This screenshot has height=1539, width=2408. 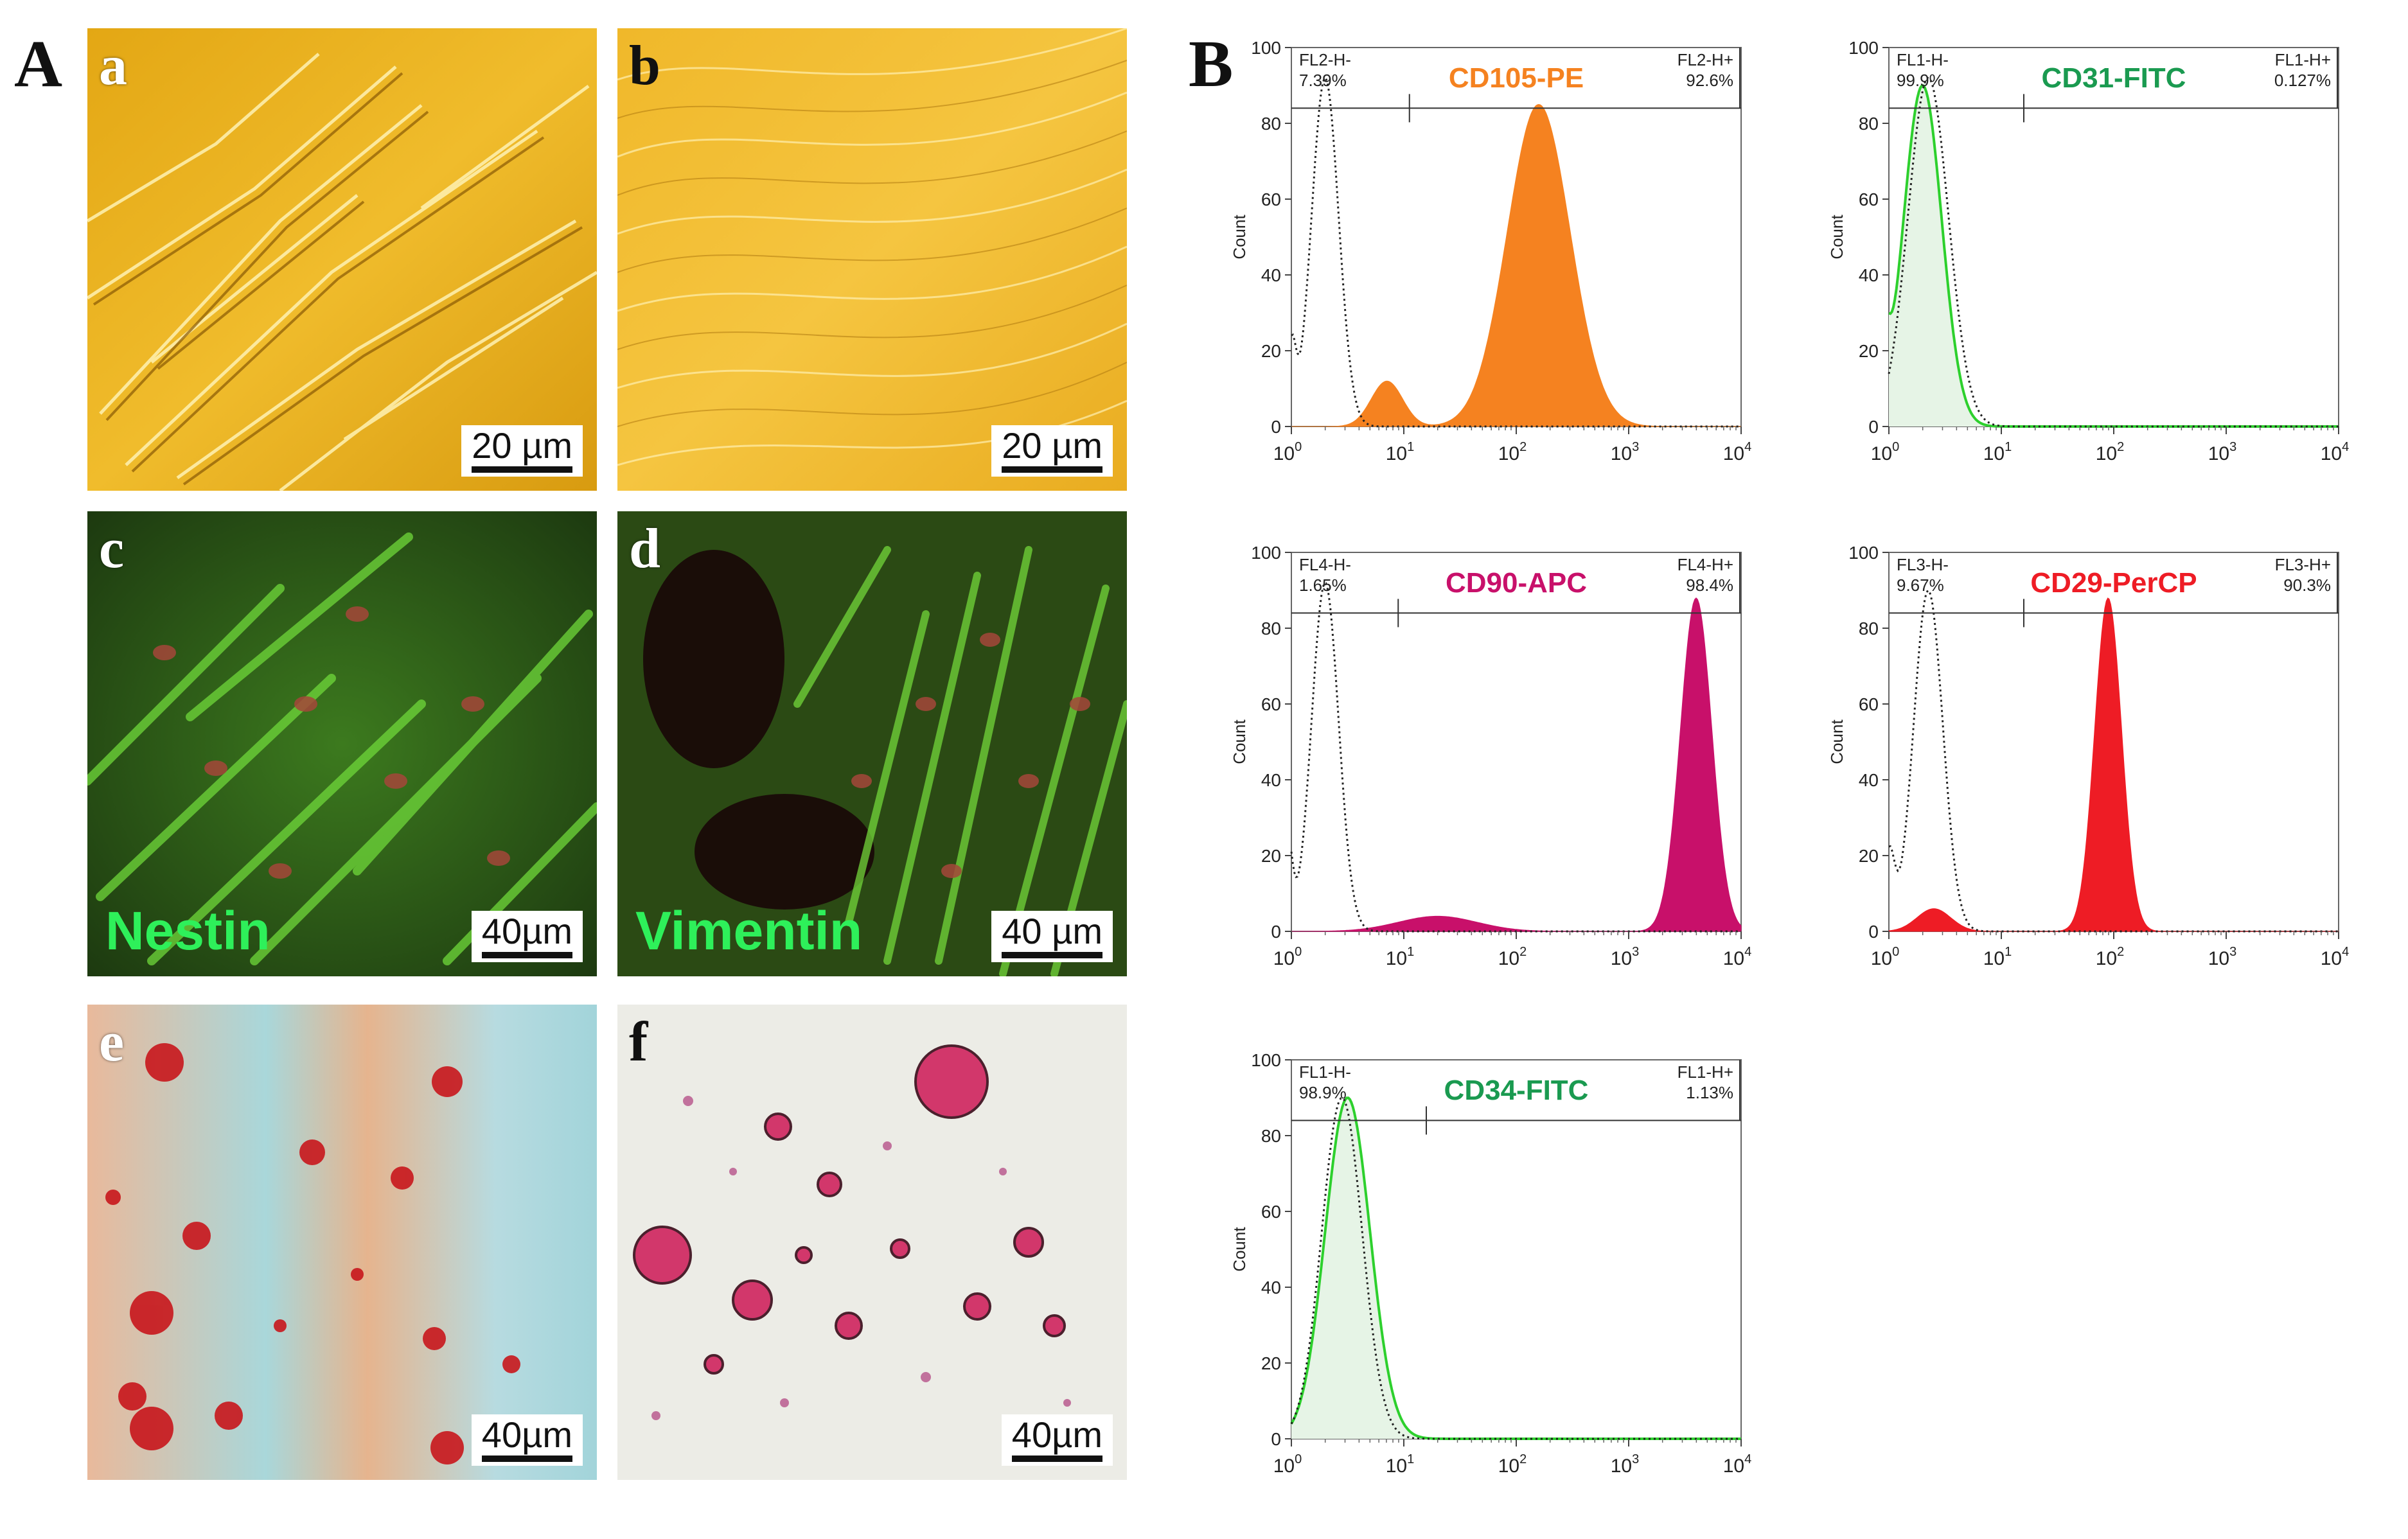 I want to click on micrograph-c-art, so click(x=342, y=743).